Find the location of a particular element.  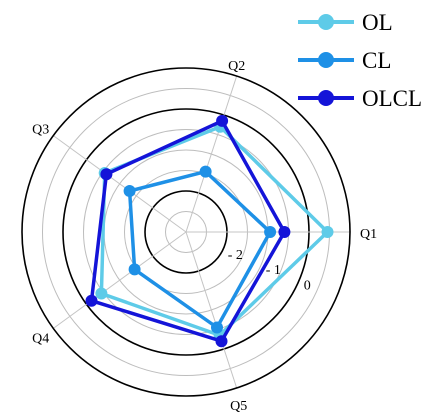

radial-tick-label: 0 is located at coordinates (307, 286).